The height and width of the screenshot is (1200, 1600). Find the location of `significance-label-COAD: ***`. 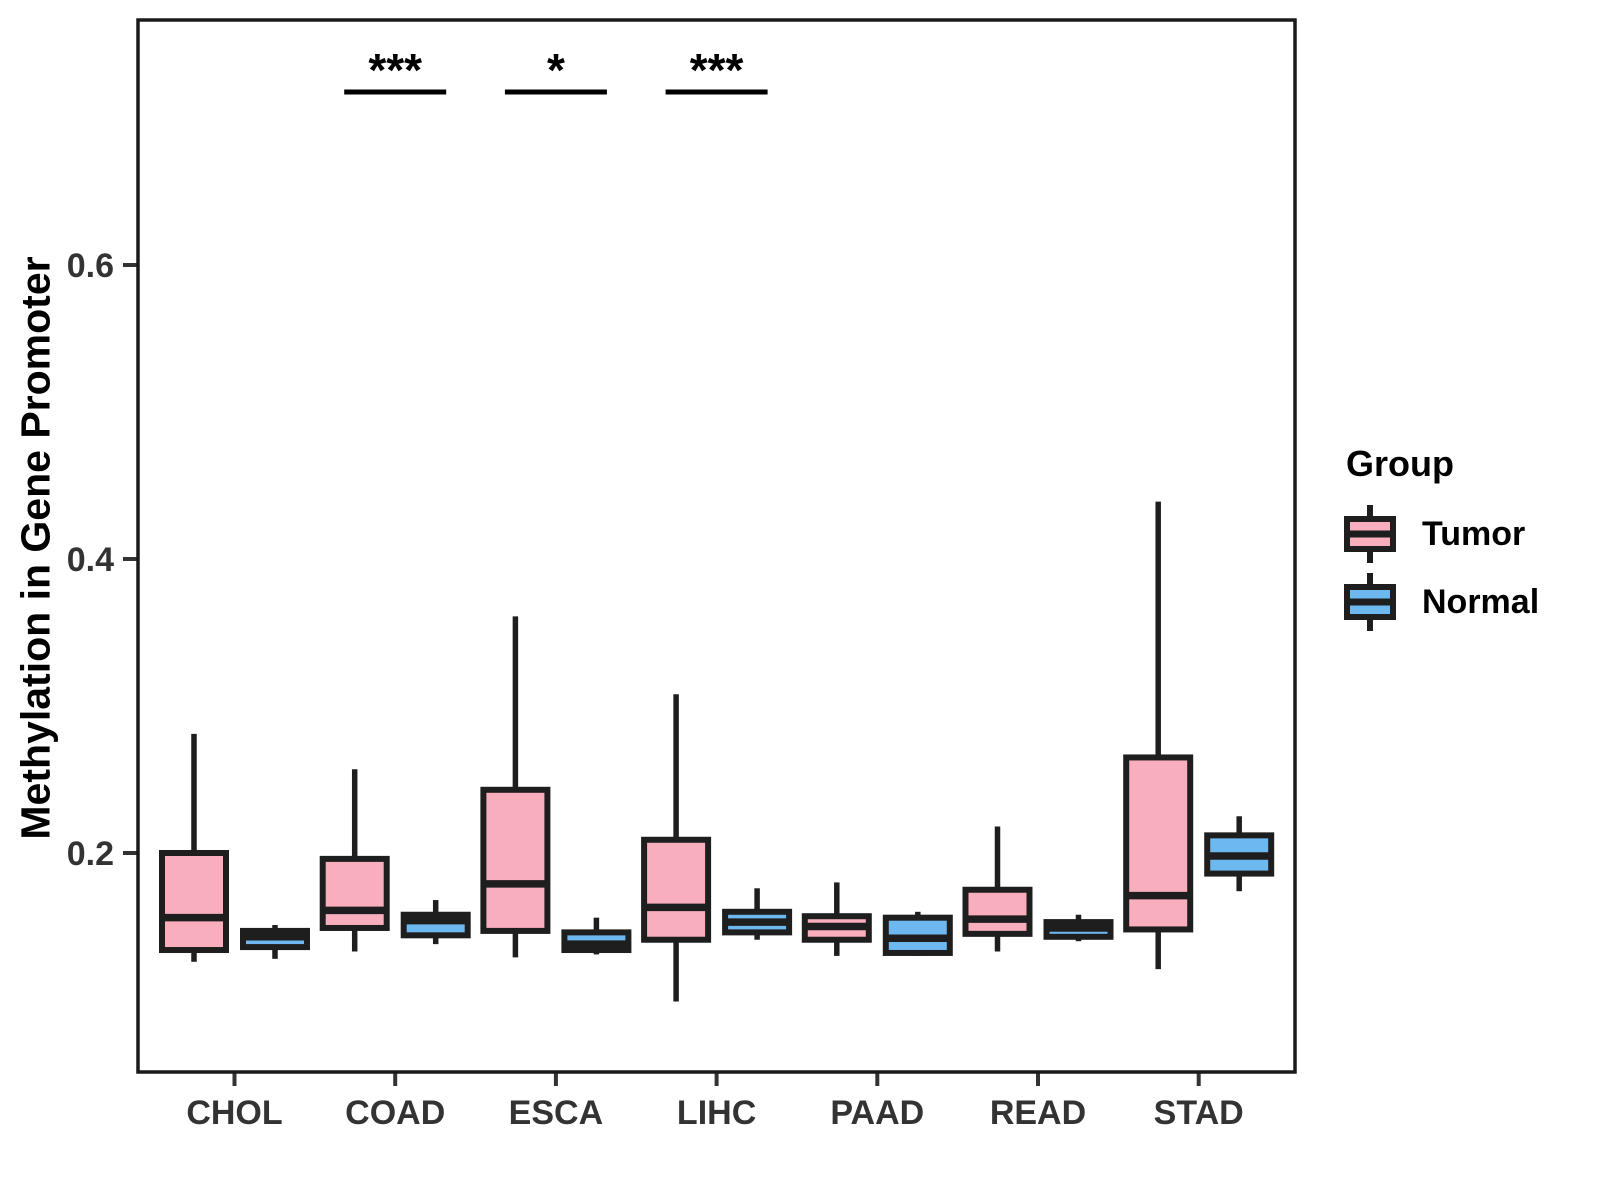

significance-label-COAD: *** is located at coordinates (395, 70).